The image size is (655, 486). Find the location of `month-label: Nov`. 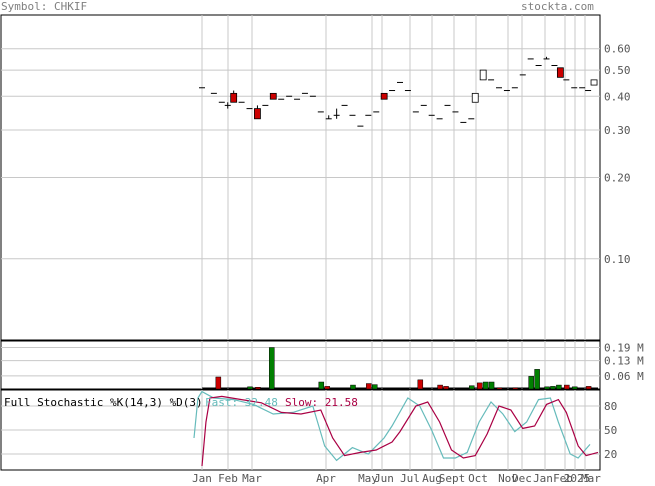

month-label: Nov is located at coordinates (508, 478).